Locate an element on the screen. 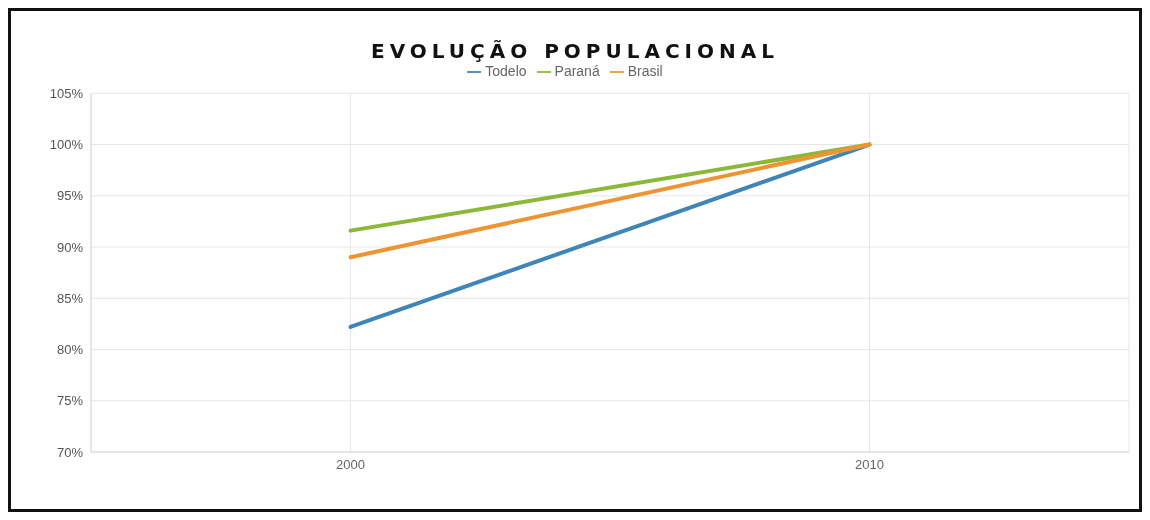  y-tick-label: 80% is located at coordinates (70, 350).